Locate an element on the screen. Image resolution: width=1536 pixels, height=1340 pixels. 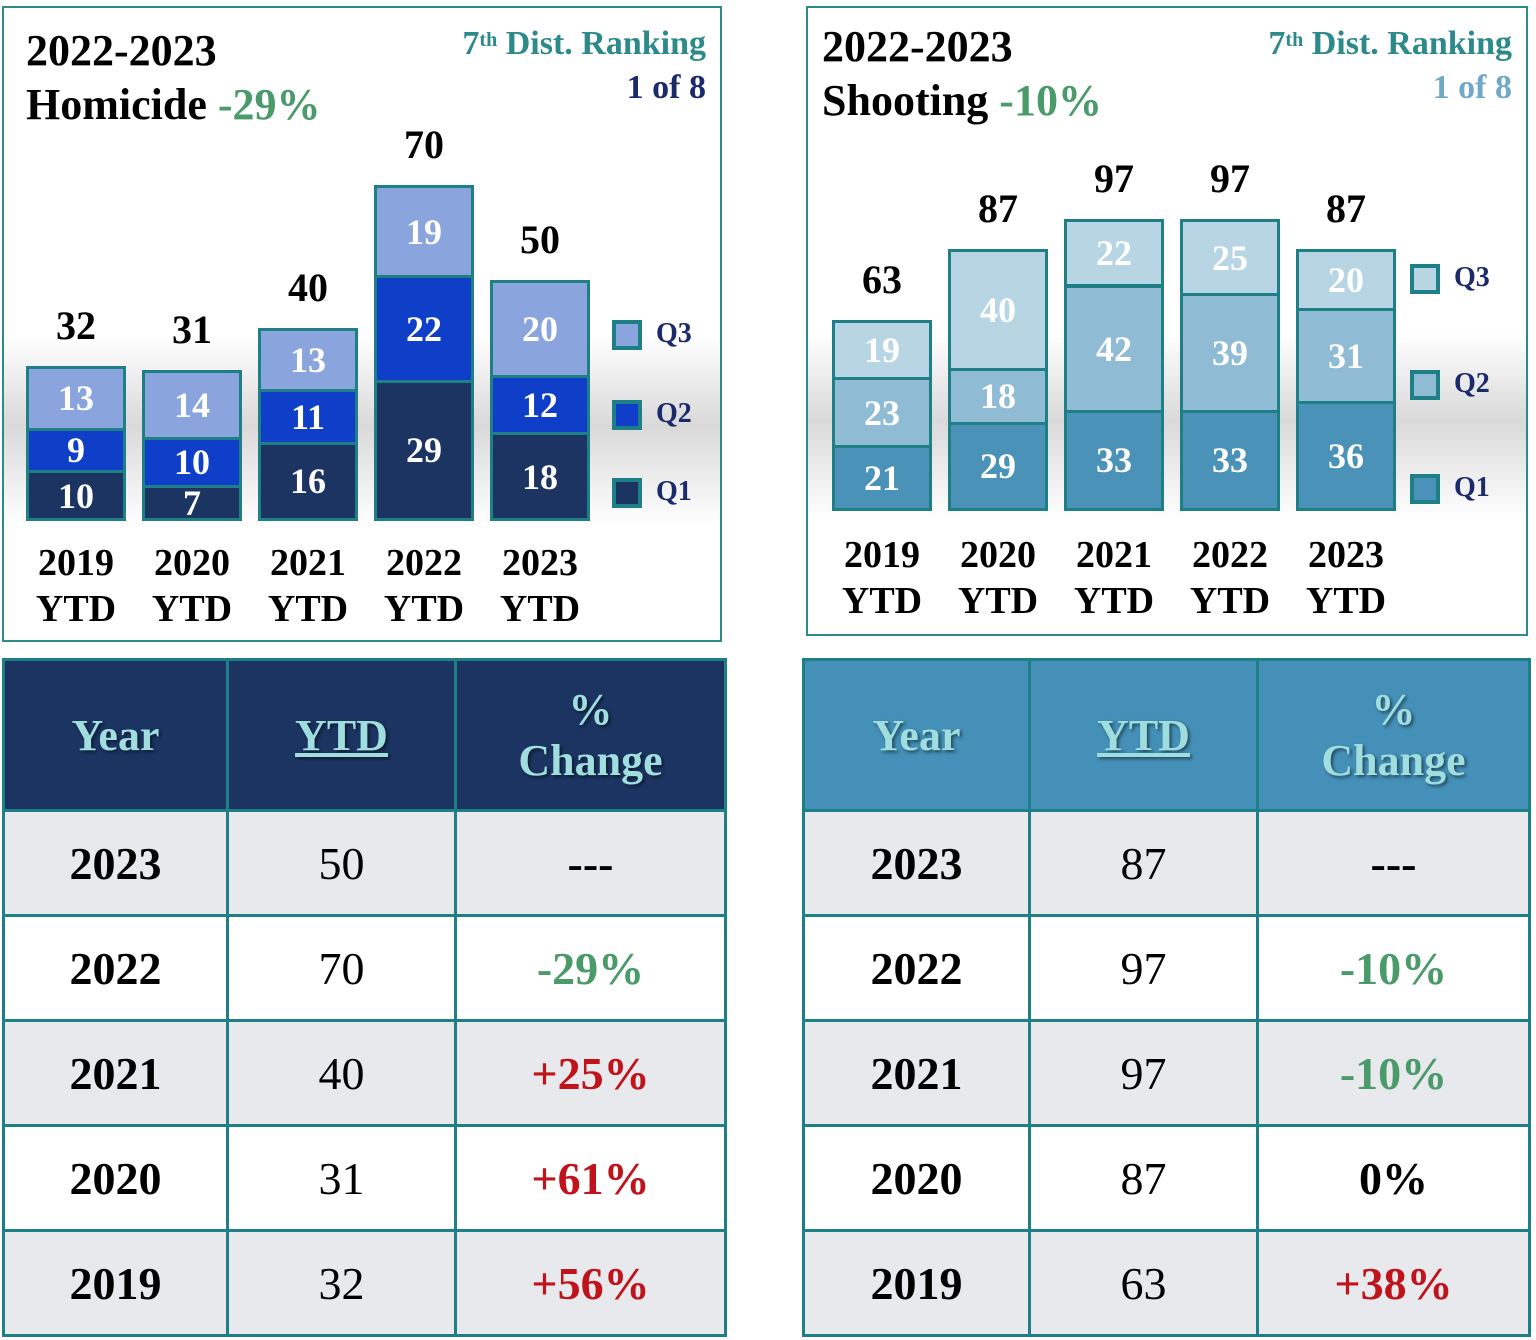
table-row: 2019 63 +38% is located at coordinates (1166, 1283).